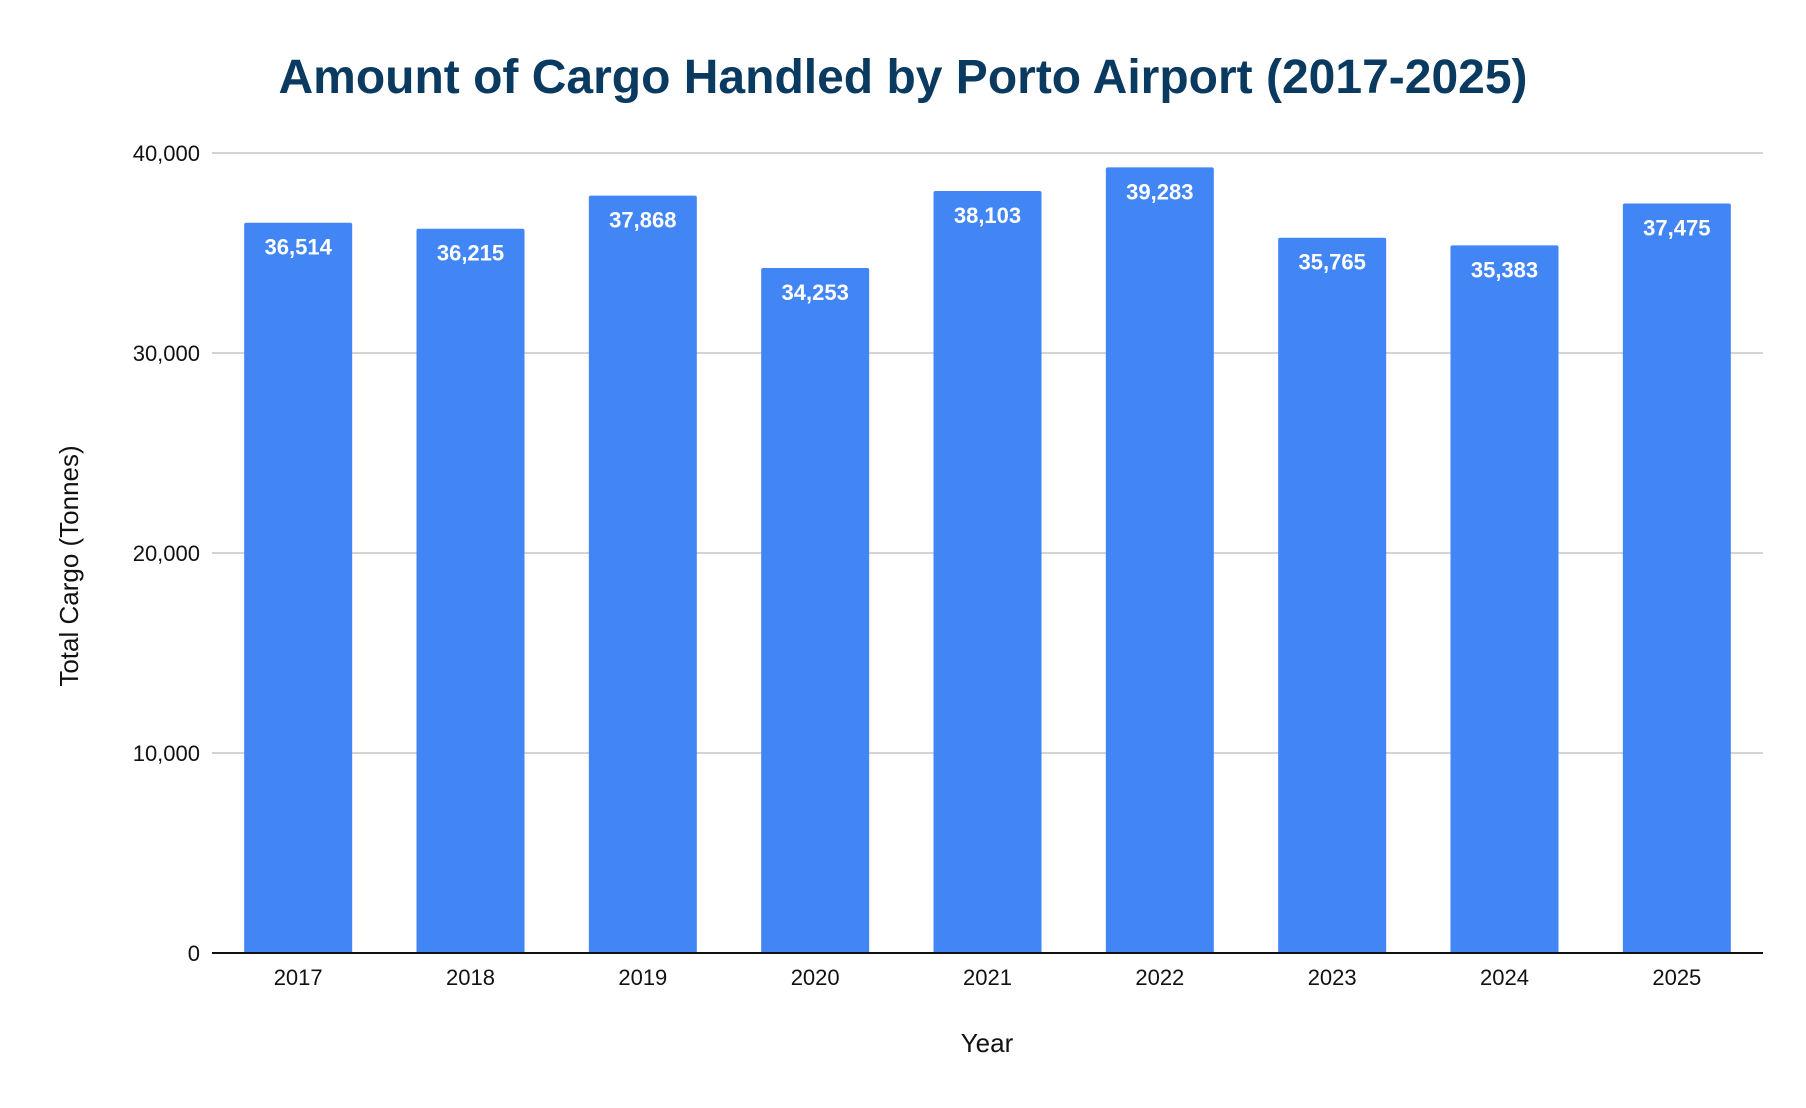 This screenshot has width=1806, height=1108. I want to click on bar-value-label: 35,765, so click(1332, 262).